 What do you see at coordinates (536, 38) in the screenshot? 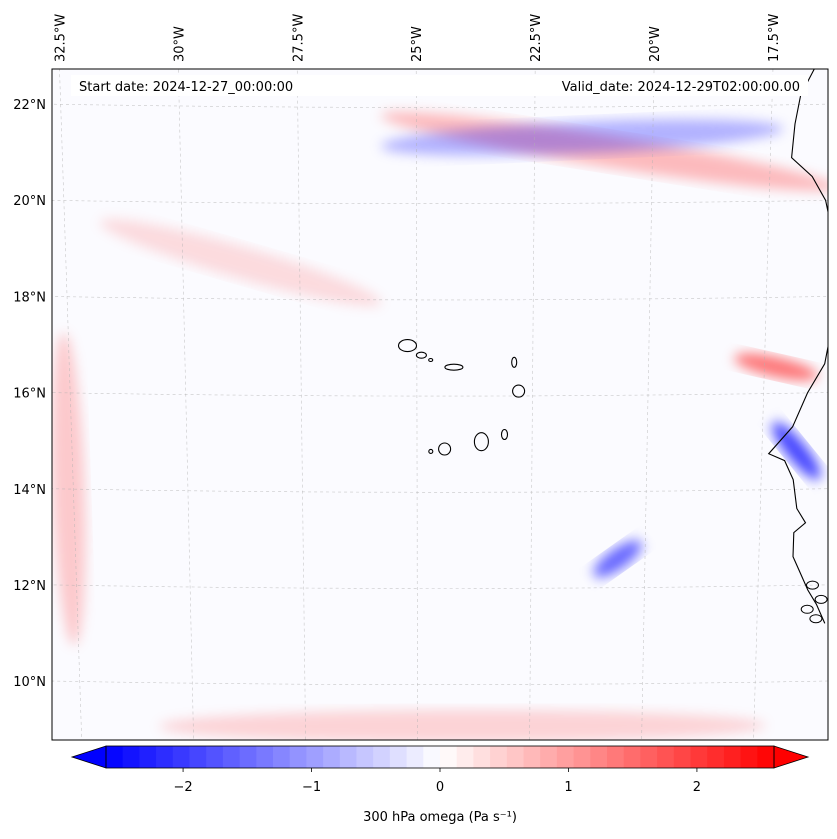
I see `longitude-tick-label: 22.5°W` at bounding box center [536, 38].